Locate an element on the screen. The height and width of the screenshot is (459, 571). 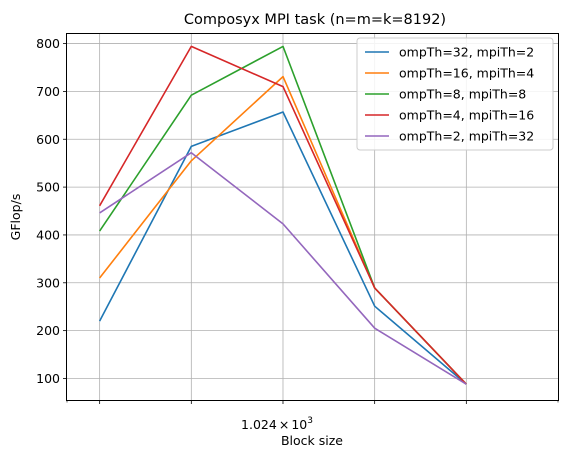
legend-label: ompTh=32, mpiTh=2 is located at coordinates (466, 52).